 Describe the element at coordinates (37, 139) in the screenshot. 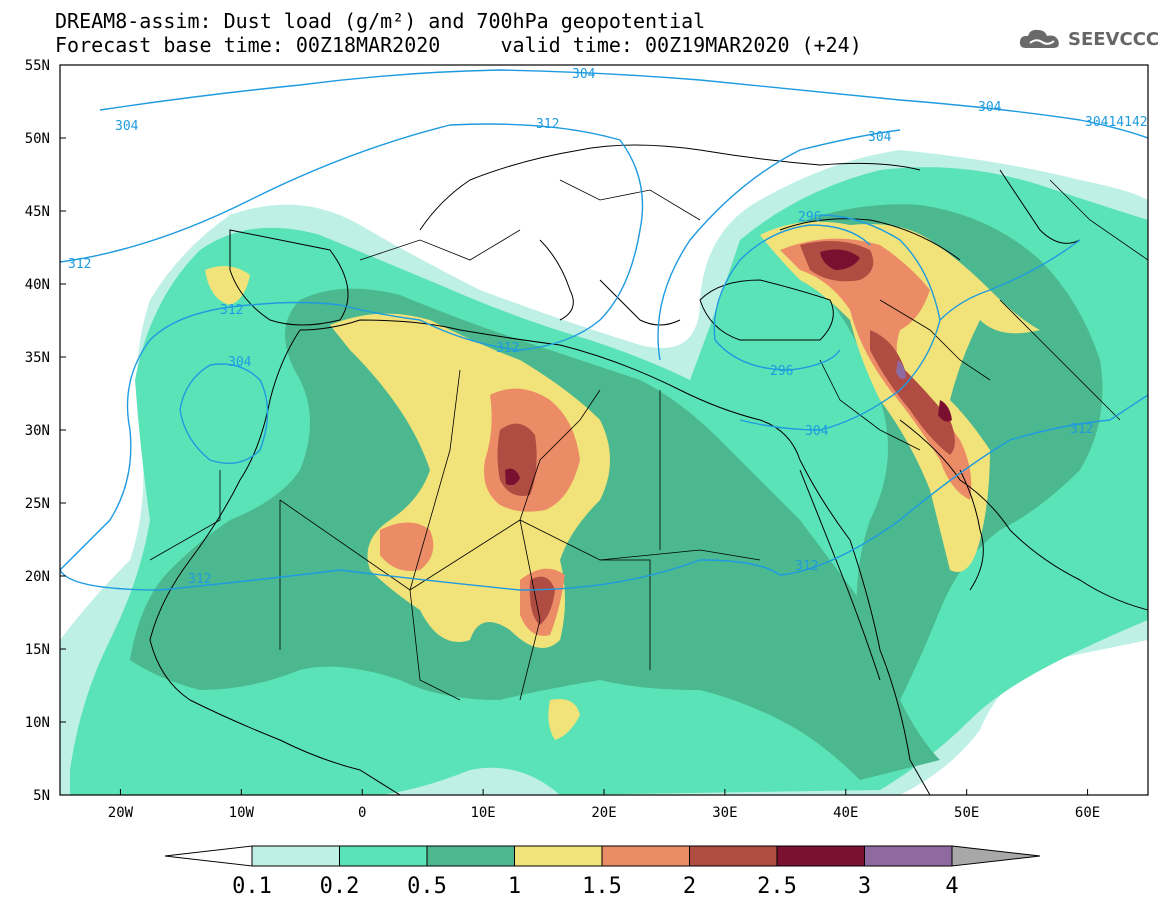

I see `lat-tick-label: 50N` at that location.